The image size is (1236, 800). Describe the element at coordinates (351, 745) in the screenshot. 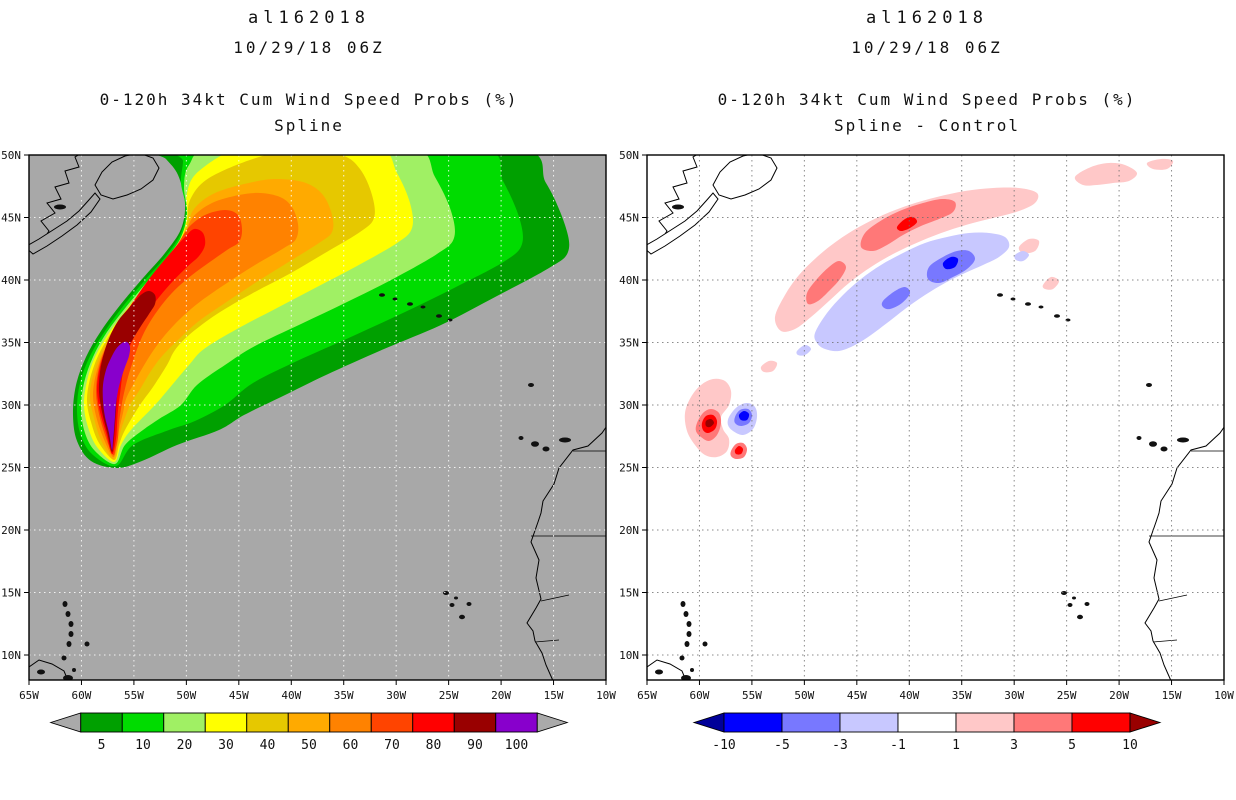

I see `svg-text: 60` at that location.